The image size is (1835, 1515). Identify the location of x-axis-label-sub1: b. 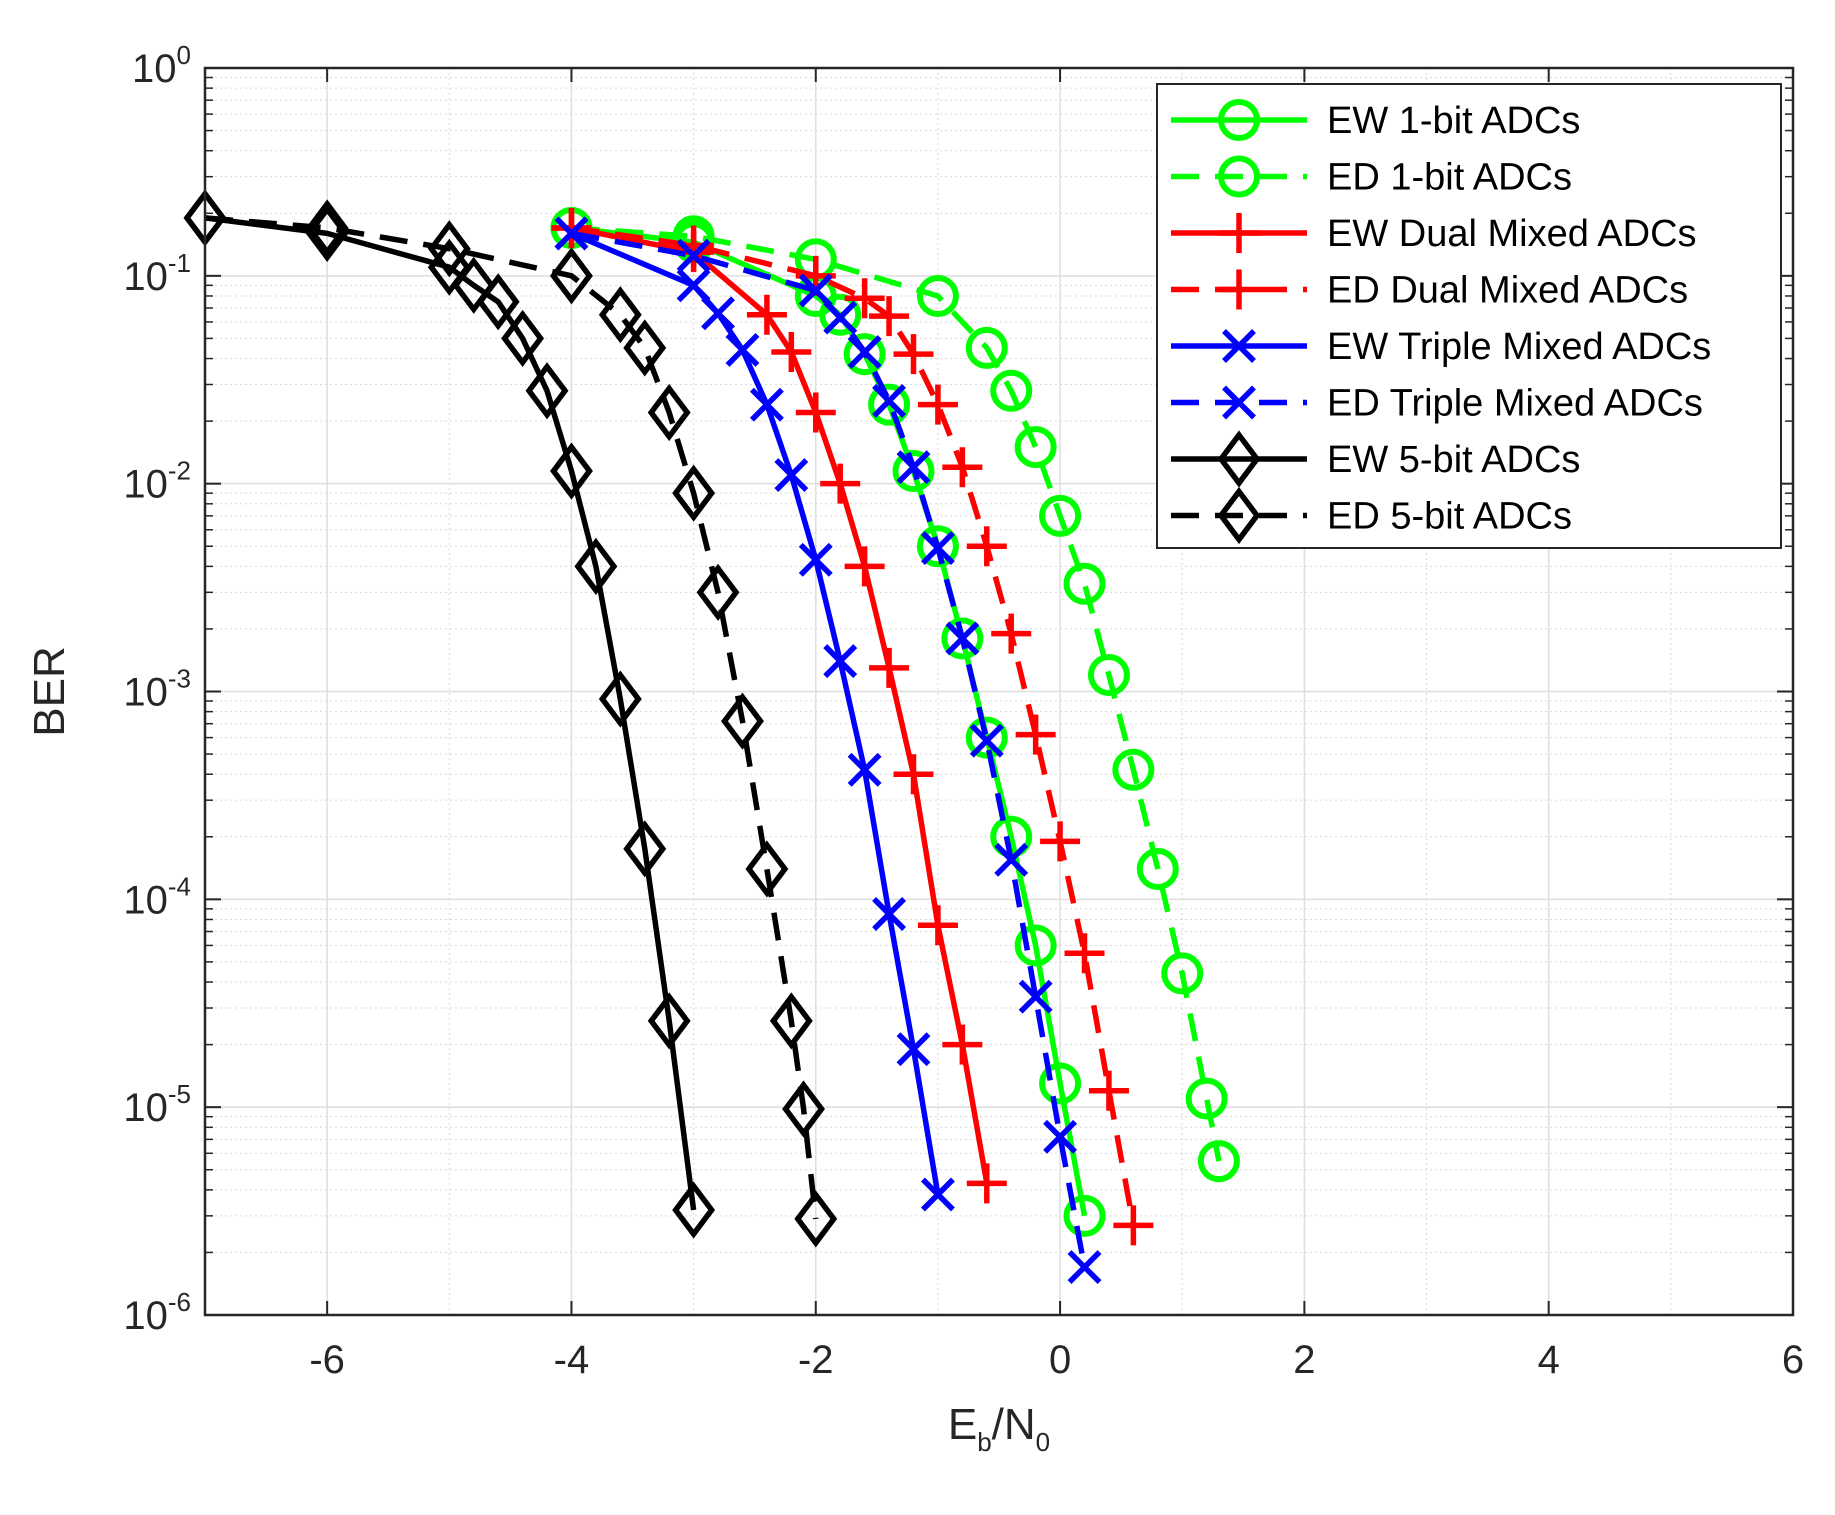
(984, 1442).